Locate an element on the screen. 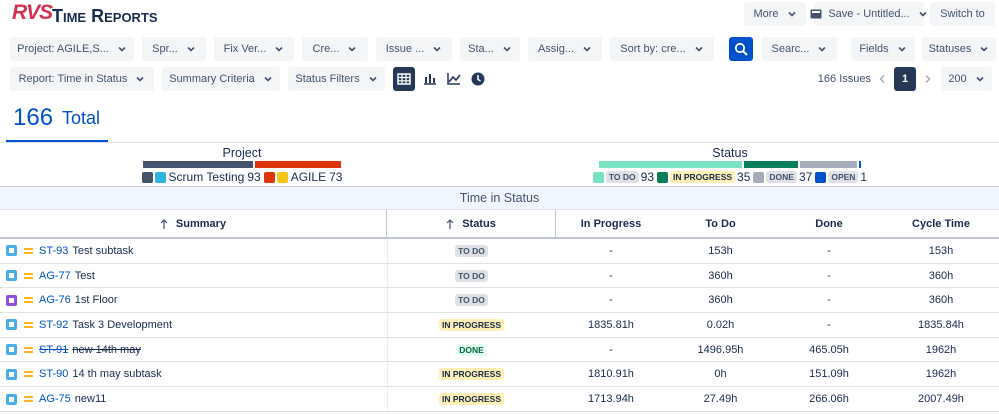  toolbar-button: Status Filters is located at coordinates (336, 79).